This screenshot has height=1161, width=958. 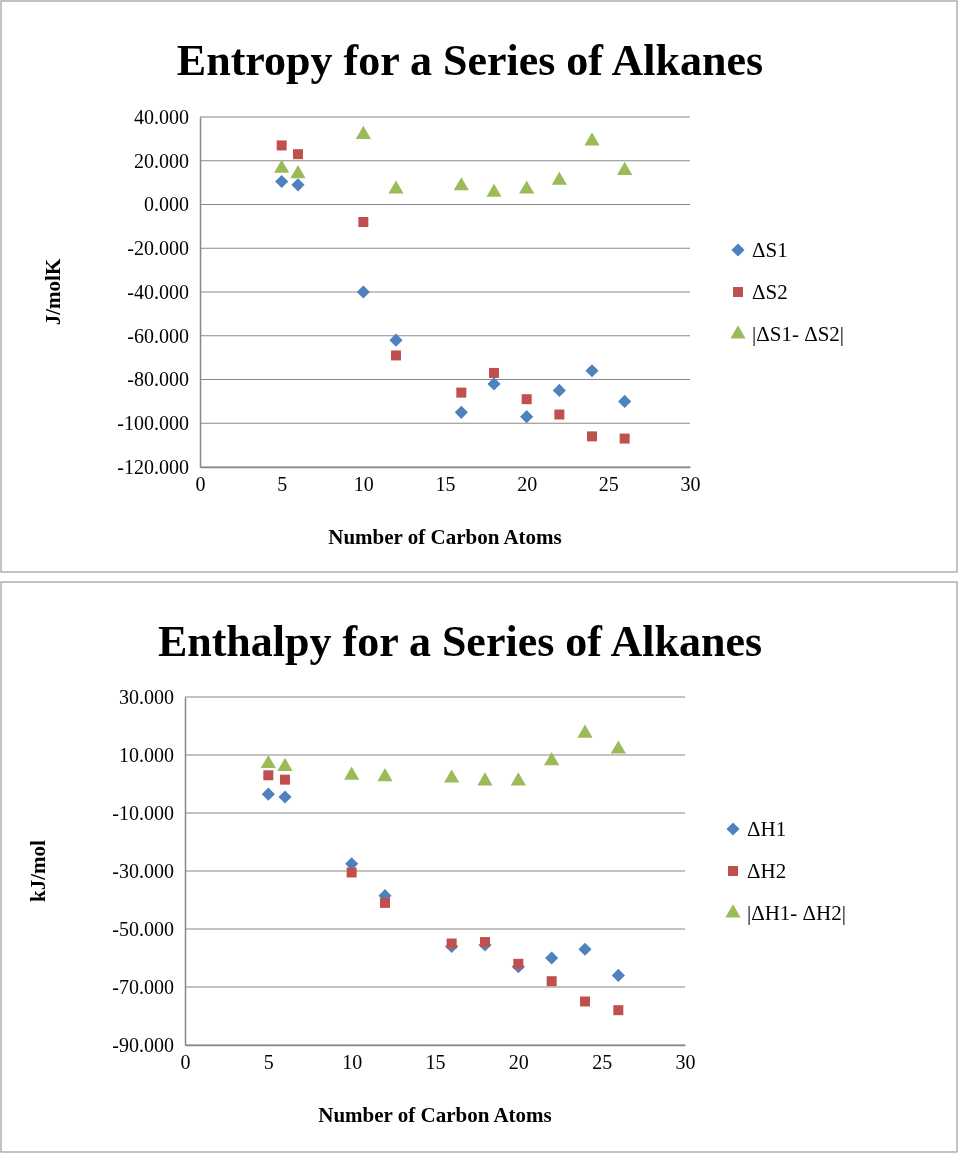 What do you see at coordinates (146, 754) in the screenshot?
I see `y-tick-label: 10.000` at bounding box center [146, 754].